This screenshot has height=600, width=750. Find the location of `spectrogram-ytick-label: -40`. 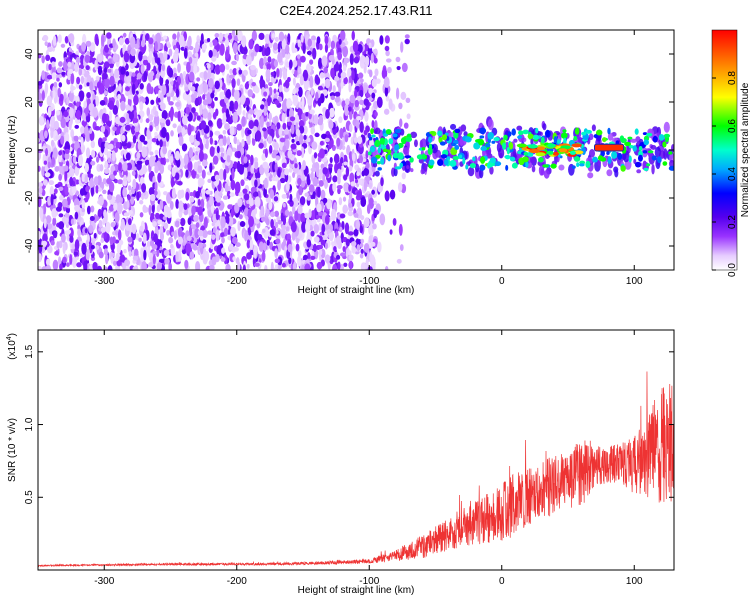

spectrogram-ytick-label: -40 is located at coordinates (29, 245).